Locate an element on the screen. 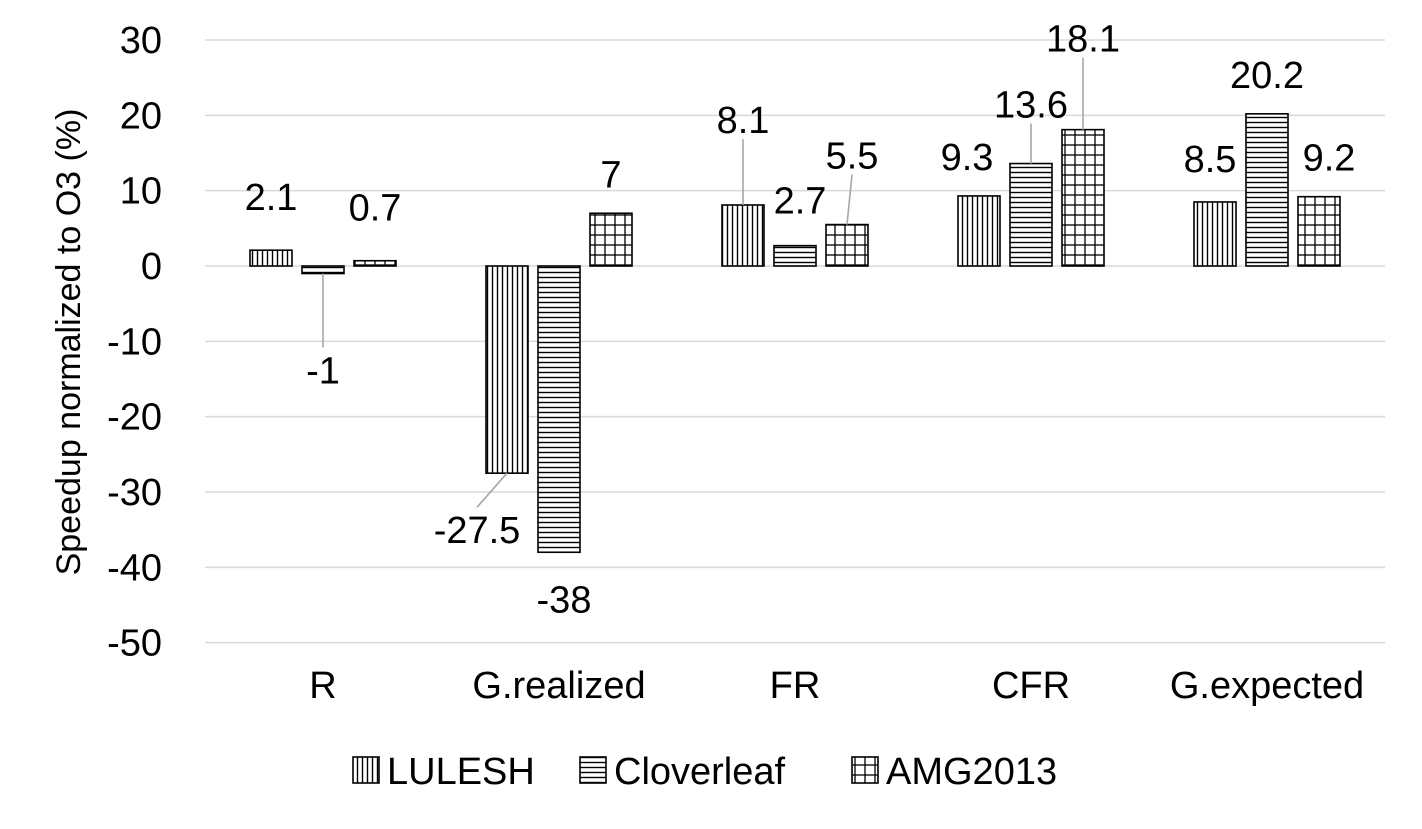 This screenshot has width=1422, height=829. bar-amg2013-fr is located at coordinates (847, 245).